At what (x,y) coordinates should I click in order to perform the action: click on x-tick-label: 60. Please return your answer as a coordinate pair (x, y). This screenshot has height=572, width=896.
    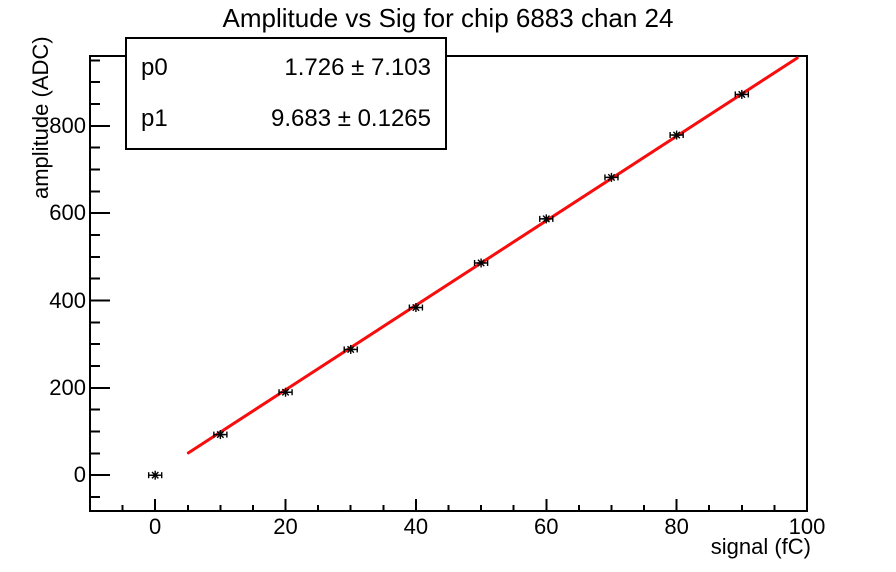
    Looking at the image, I should click on (546, 526).